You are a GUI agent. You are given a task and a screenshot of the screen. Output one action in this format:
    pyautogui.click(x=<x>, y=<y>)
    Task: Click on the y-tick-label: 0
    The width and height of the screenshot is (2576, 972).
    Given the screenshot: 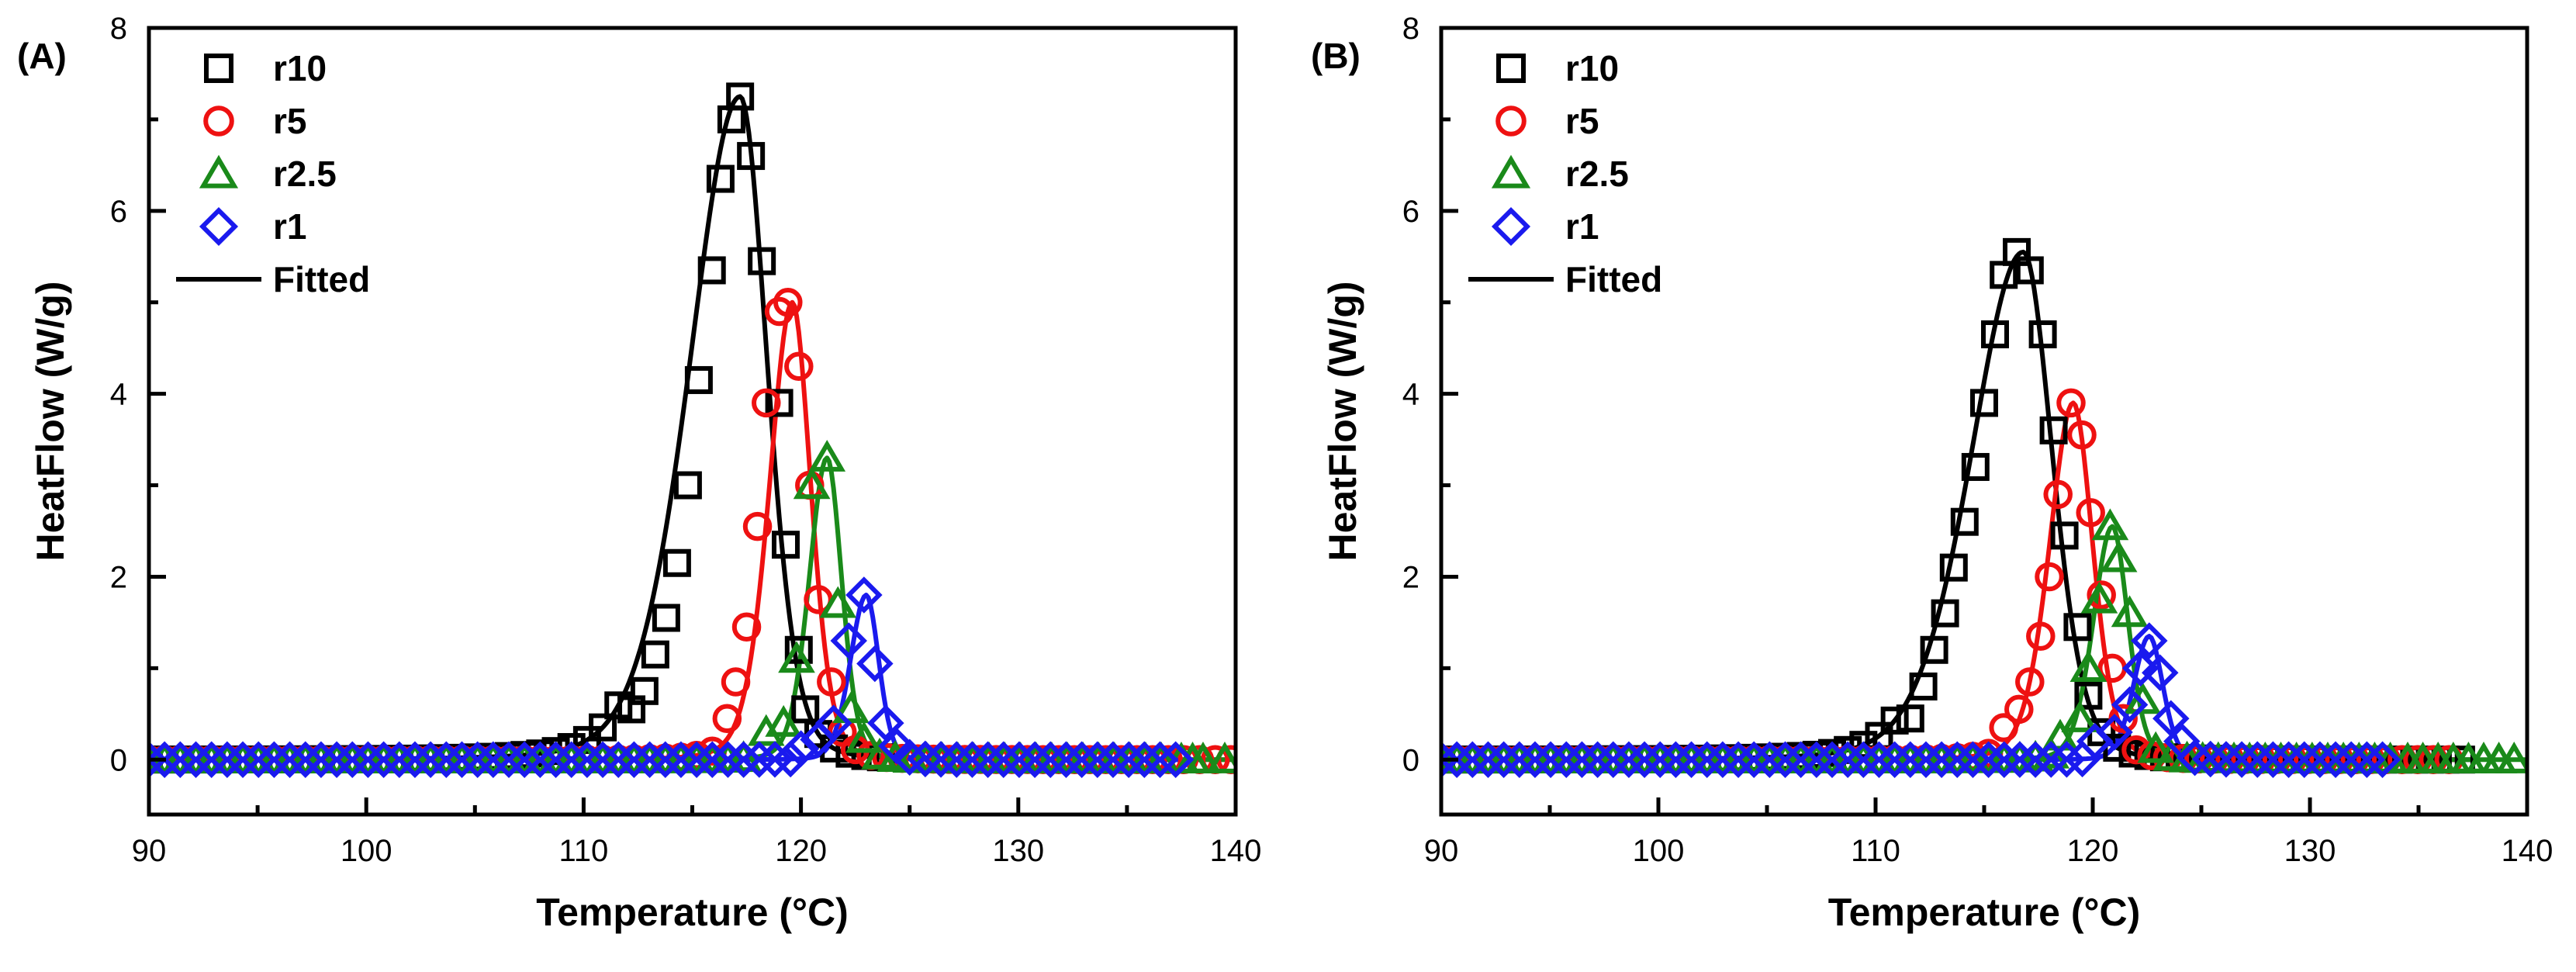 What is the action you would take?
    pyautogui.click(x=118, y=760)
    